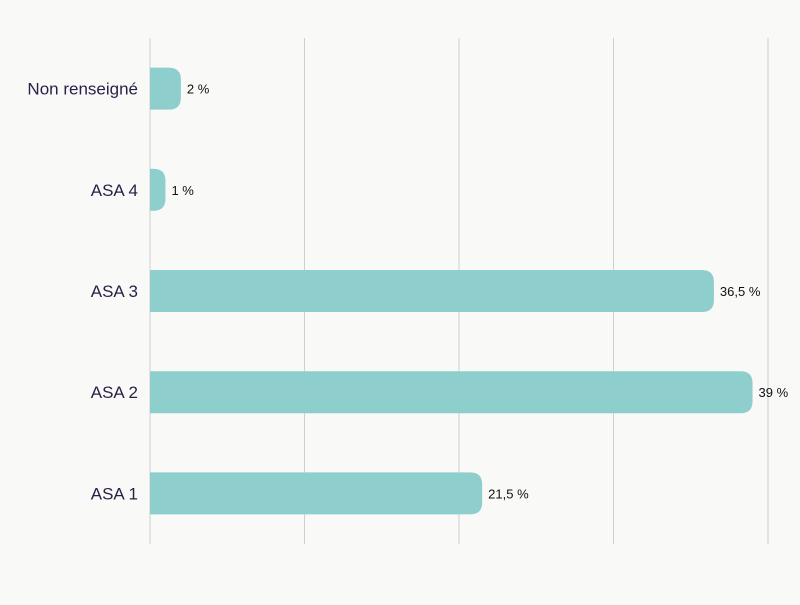  What do you see at coordinates (774, 392) in the screenshot?
I see `data-label: 39 %` at bounding box center [774, 392].